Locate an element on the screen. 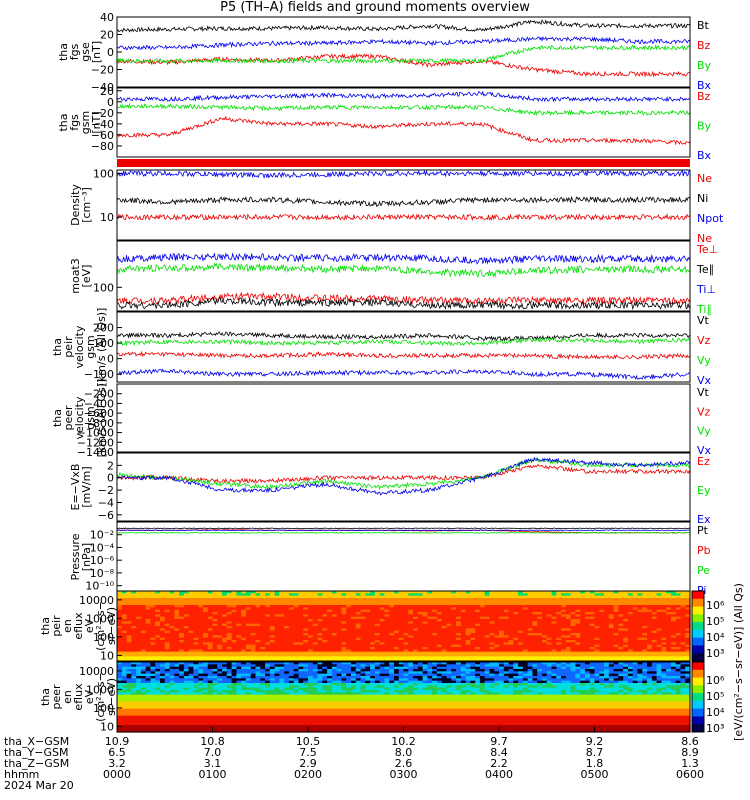  legend-Te∥: Te∥ is located at coordinates (705, 269).